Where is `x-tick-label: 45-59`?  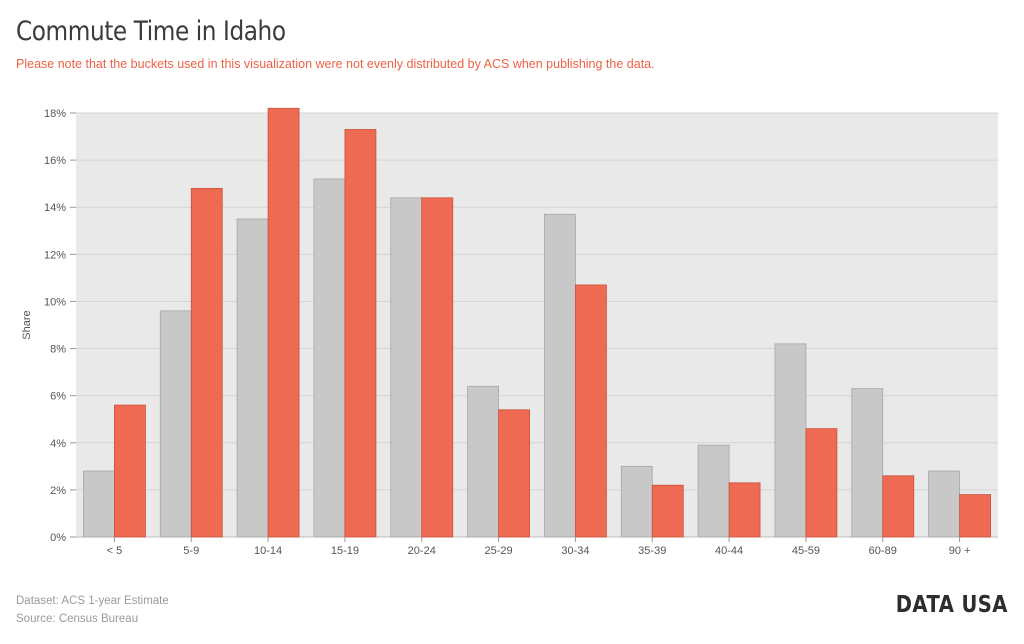 x-tick-label: 45-59 is located at coordinates (806, 551).